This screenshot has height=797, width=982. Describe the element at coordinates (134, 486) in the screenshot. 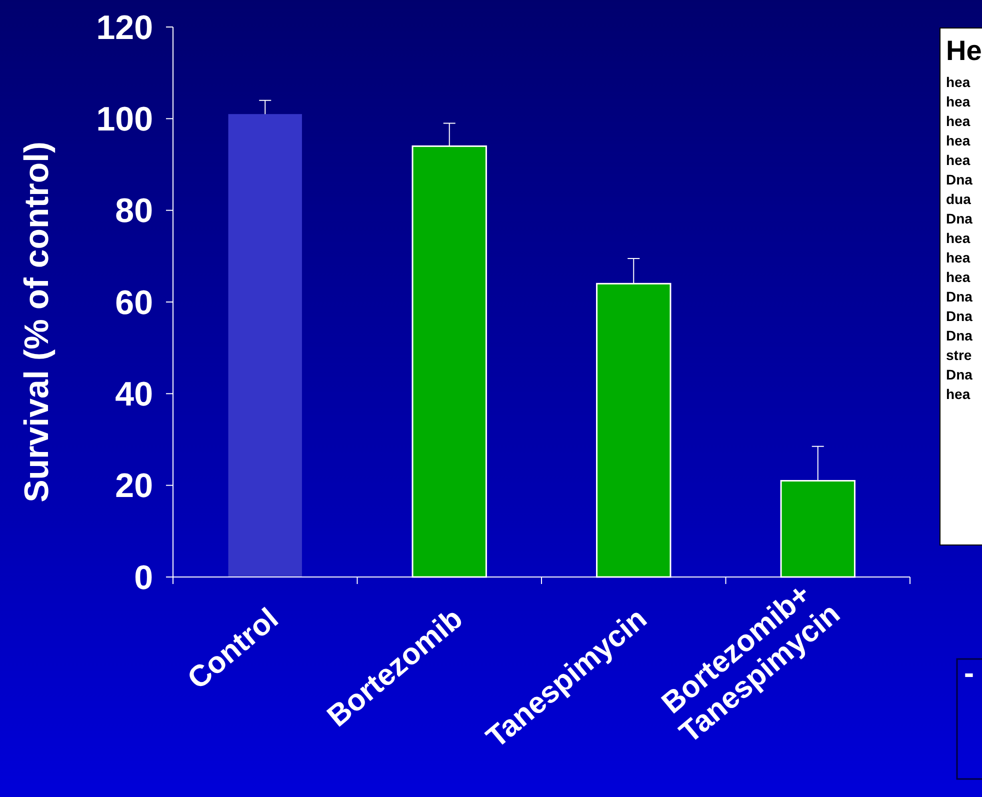

I see `y-tick-label: 20` at that location.